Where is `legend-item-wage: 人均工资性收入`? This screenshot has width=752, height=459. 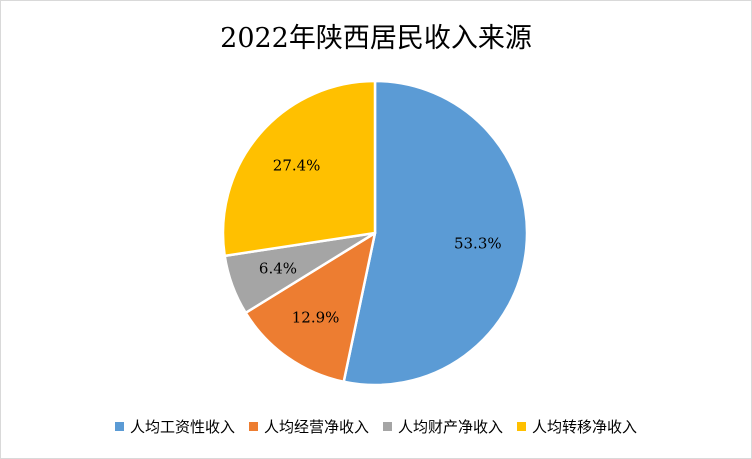
legend-item-wage: 人均工资性收入 is located at coordinates (174, 426).